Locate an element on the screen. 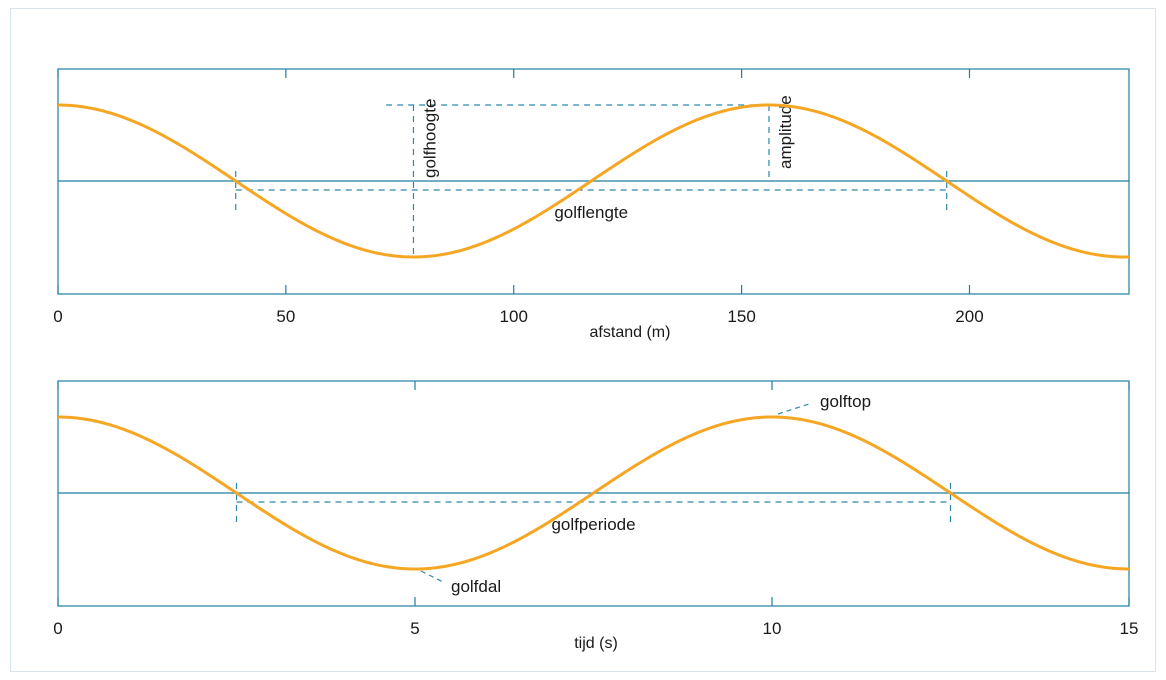 The width and height of the screenshot is (1166, 680). golftop-leader is located at coordinates (795, 408).